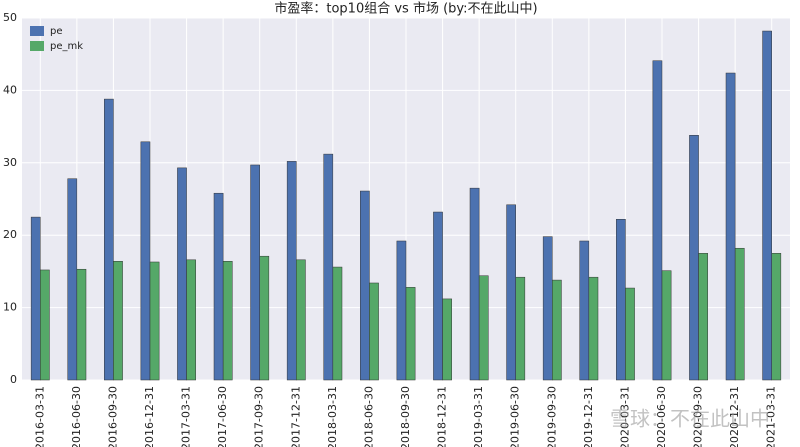 This screenshot has width=800, height=447. I want to click on y-tick-label: 40, so click(10, 89).